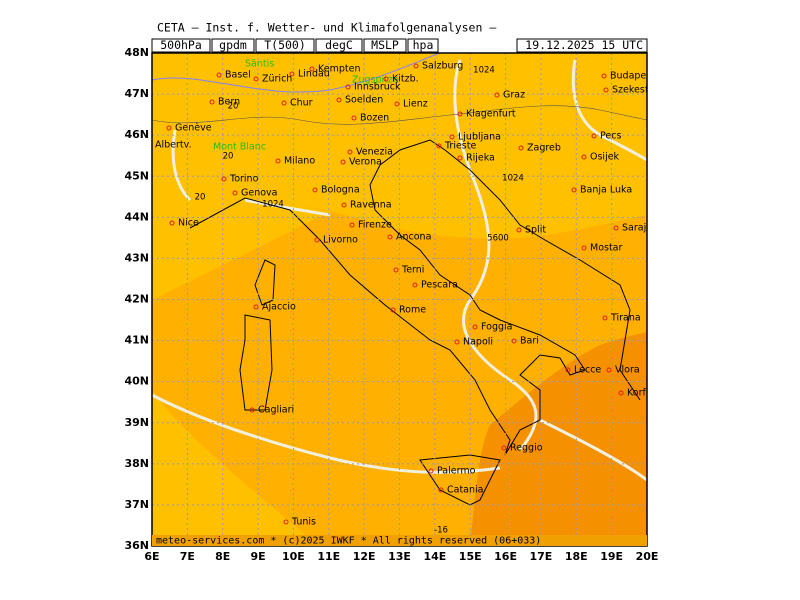  Describe the element at coordinates (412, 310) in the screenshot. I see `place-label: Rome` at that location.